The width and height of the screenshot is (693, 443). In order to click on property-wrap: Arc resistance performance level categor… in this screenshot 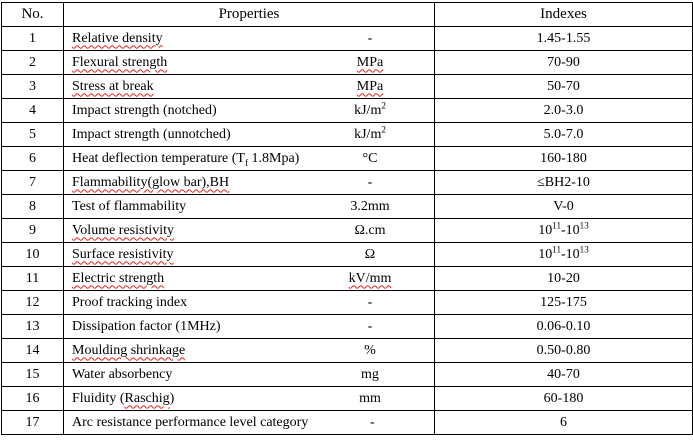, I will do `click(249, 423)`.